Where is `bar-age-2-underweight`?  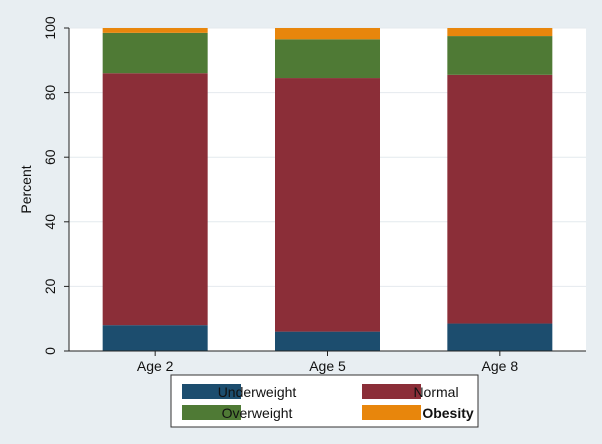 bar-age-2-underweight is located at coordinates (155, 338).